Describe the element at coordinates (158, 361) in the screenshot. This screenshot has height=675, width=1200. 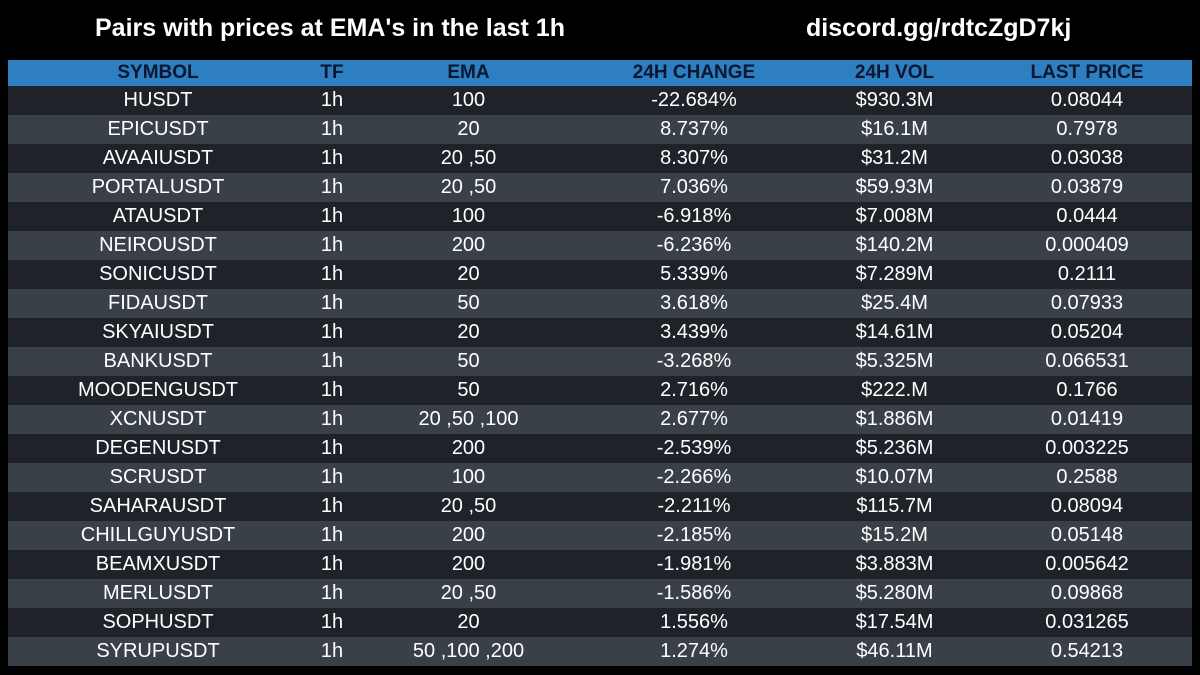
I see `cell-symbol: BANKUSDT` at that location.